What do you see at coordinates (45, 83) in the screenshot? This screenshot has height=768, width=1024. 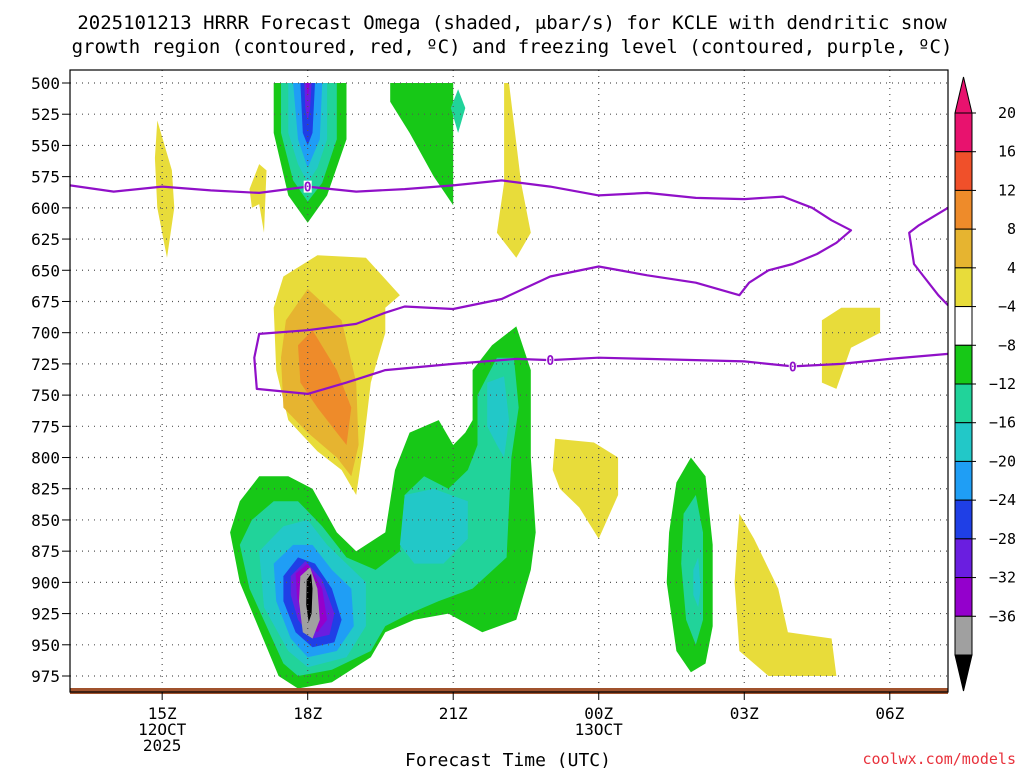 I see `y-tick-label: 500` at bounding box center [45, 83].